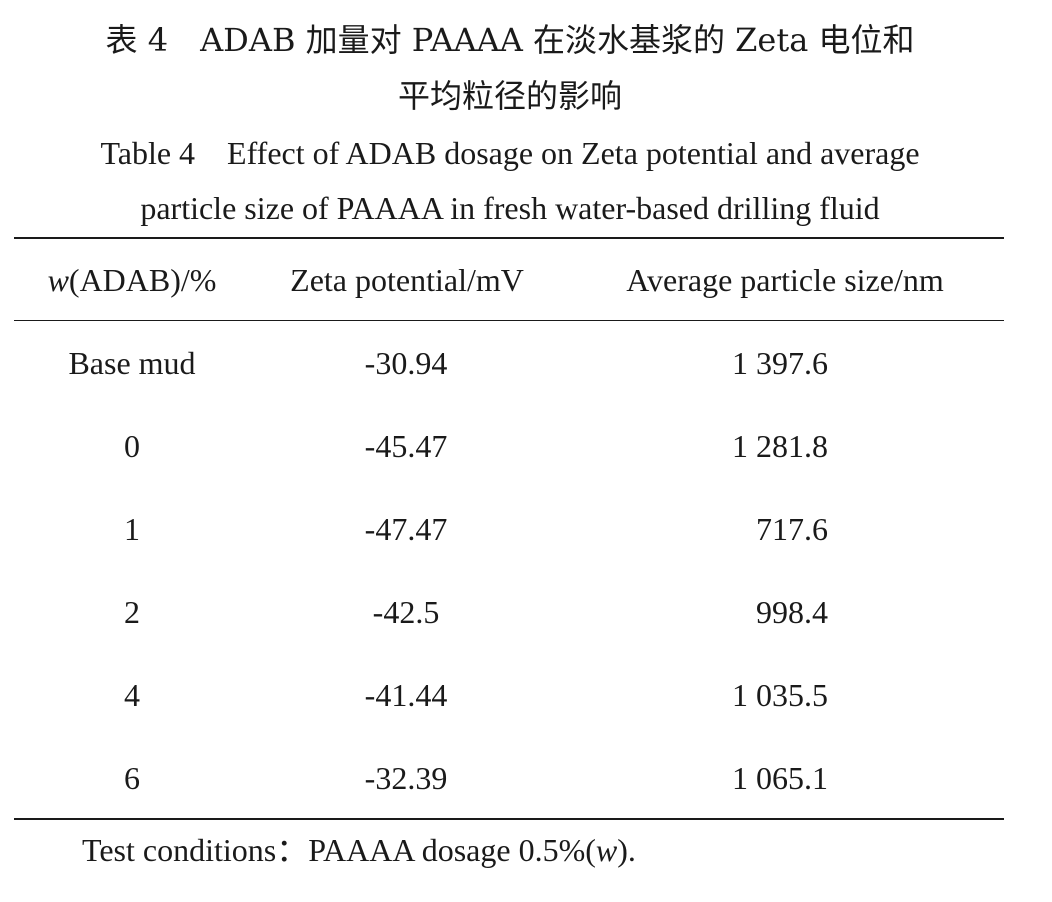 The height and width of the screenshot is (902, 1052). Describe the element at coordinates (406, 778) in the screenshot. I see `row-6-zeta: -32.39` at that location.